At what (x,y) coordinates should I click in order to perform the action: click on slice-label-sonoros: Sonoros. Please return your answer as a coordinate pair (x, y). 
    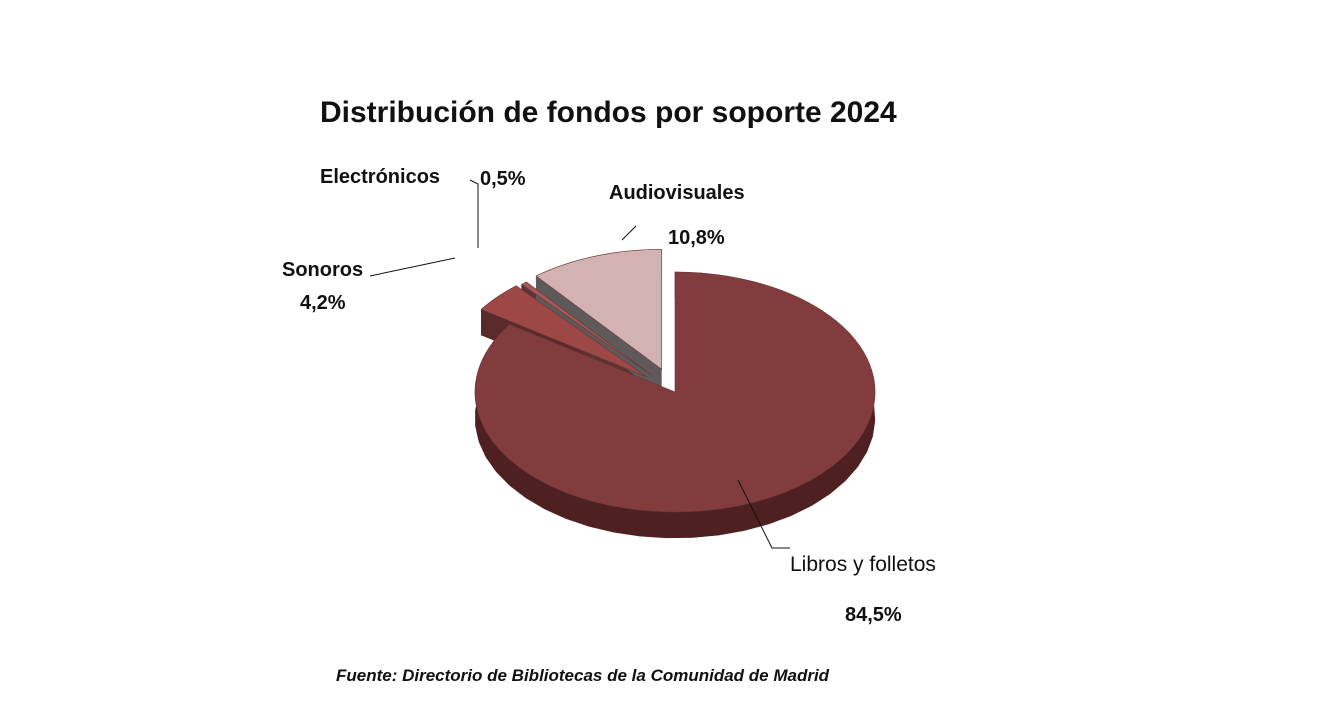
    Looking at the image, I should click on (323, 270).